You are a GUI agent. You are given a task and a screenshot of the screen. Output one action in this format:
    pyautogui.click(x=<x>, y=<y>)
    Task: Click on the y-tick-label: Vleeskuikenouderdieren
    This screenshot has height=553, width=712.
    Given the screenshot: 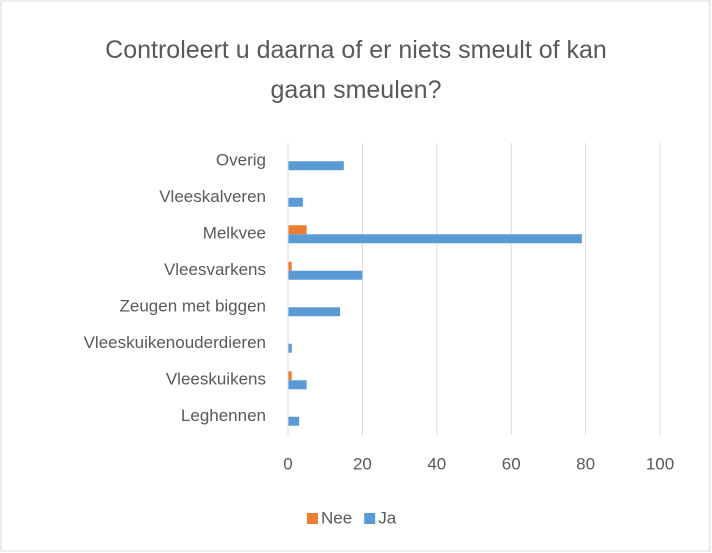 What is the action you would take?
    pyautogui.click(x=175, y=342)
    